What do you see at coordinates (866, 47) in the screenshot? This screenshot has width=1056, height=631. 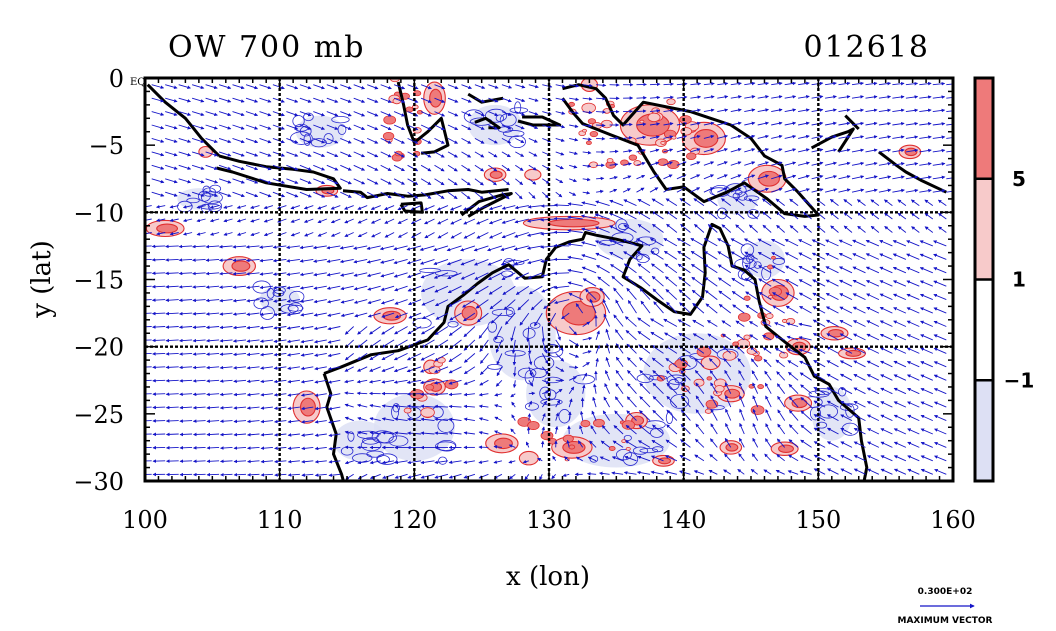 I see `chart-title-right: 012618` at bounding box center [866, 47].